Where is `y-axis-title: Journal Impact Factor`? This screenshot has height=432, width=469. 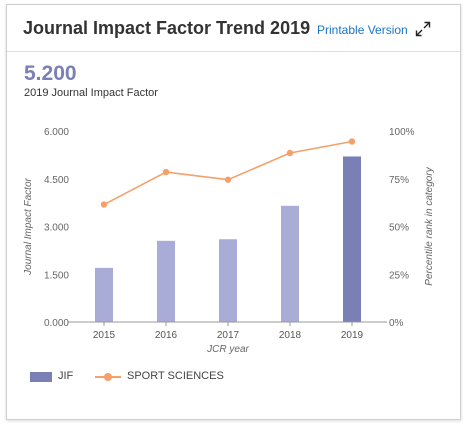
y-axis-title: Journal Impact Factor is located at coordinates (28, 226).